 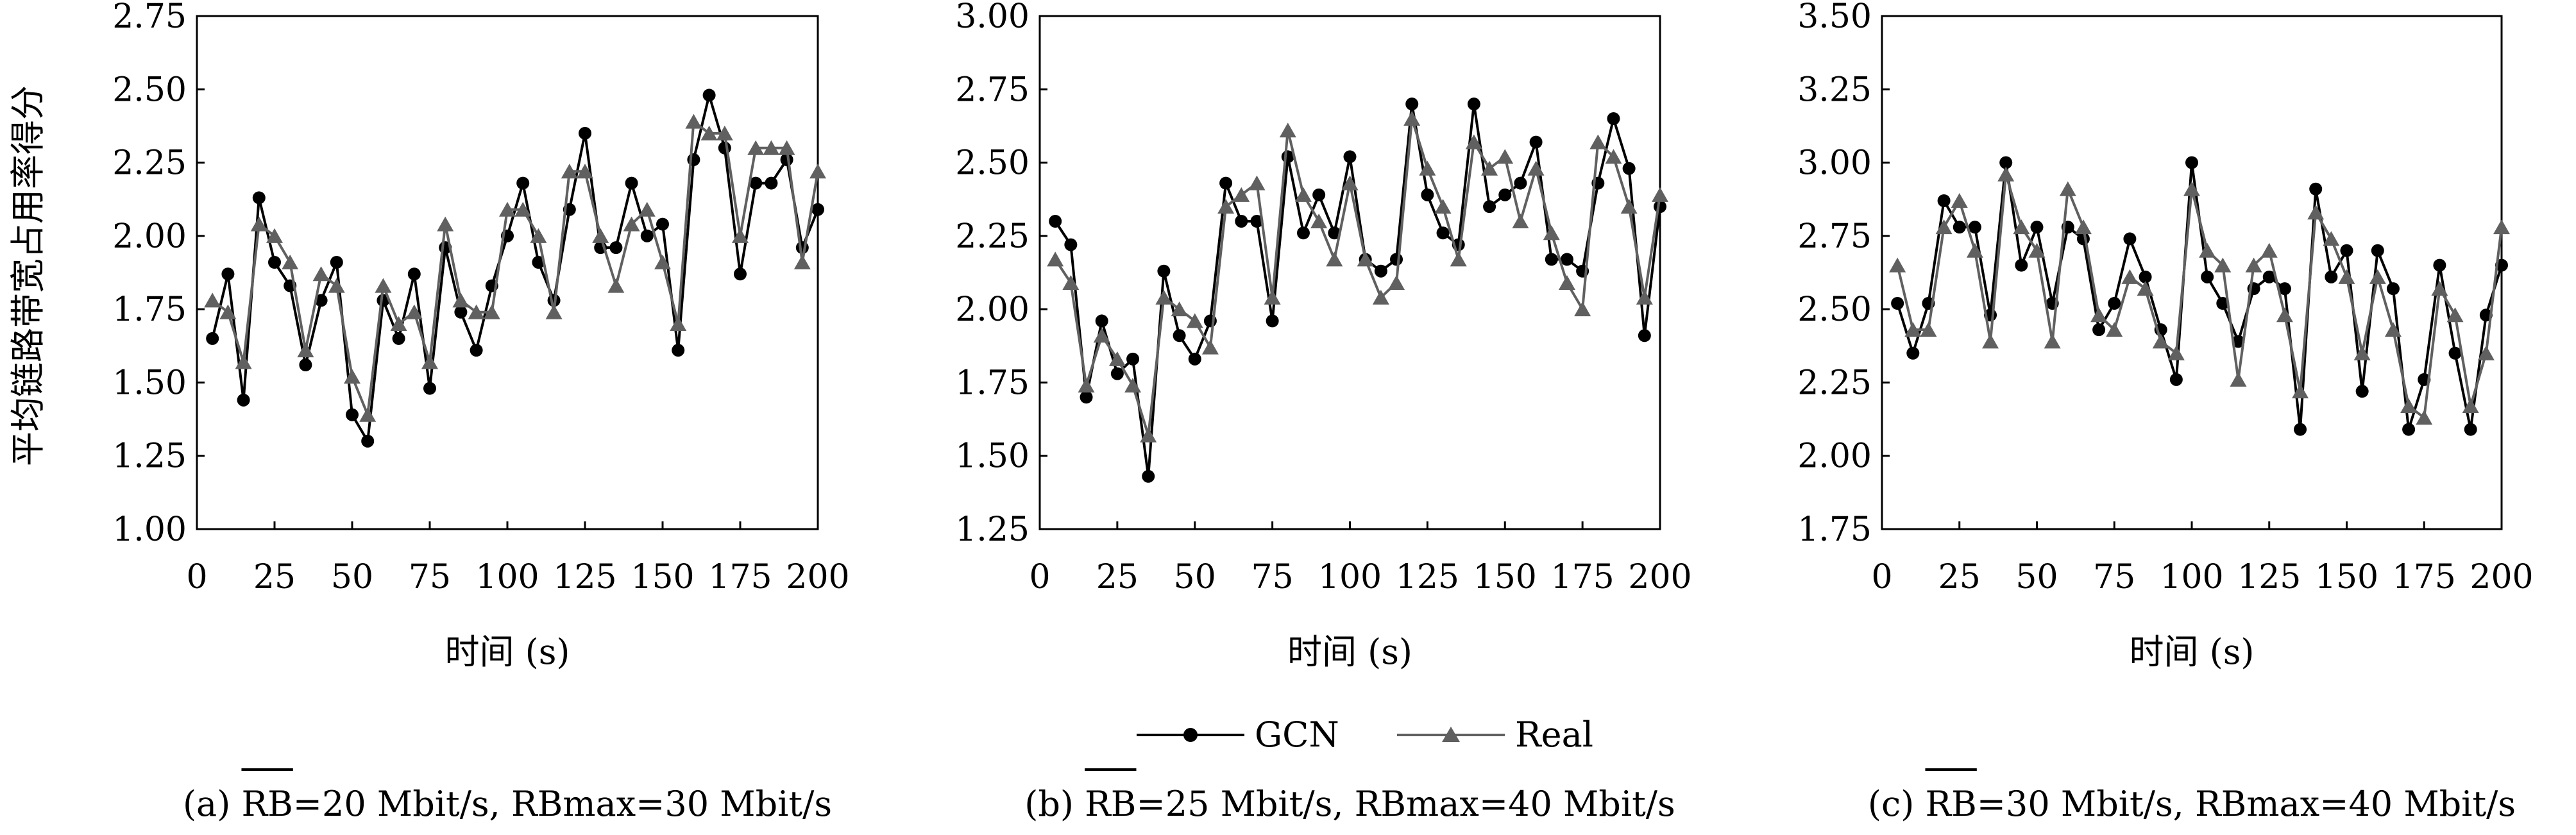 I want to click on y-tick-label: 2.25, so click(x=1834, y=383).